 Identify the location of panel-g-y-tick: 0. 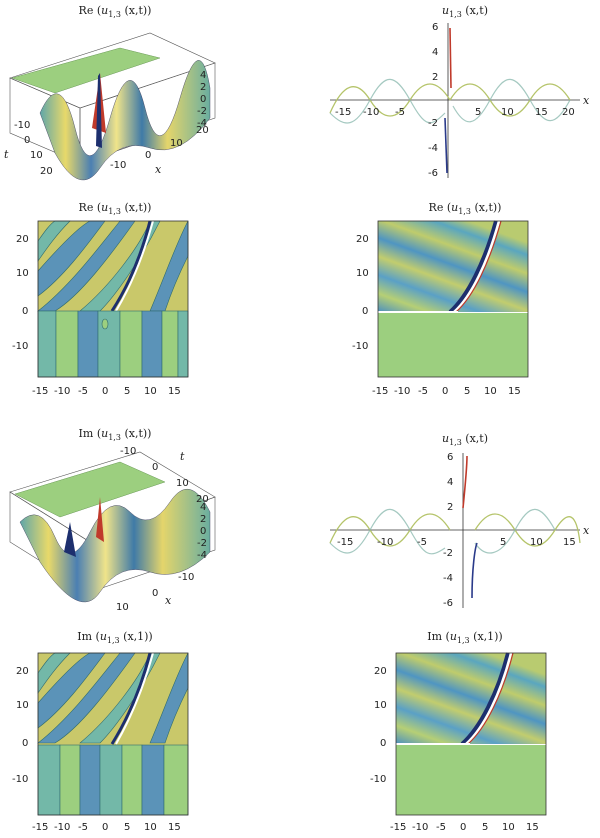
(25, 743).